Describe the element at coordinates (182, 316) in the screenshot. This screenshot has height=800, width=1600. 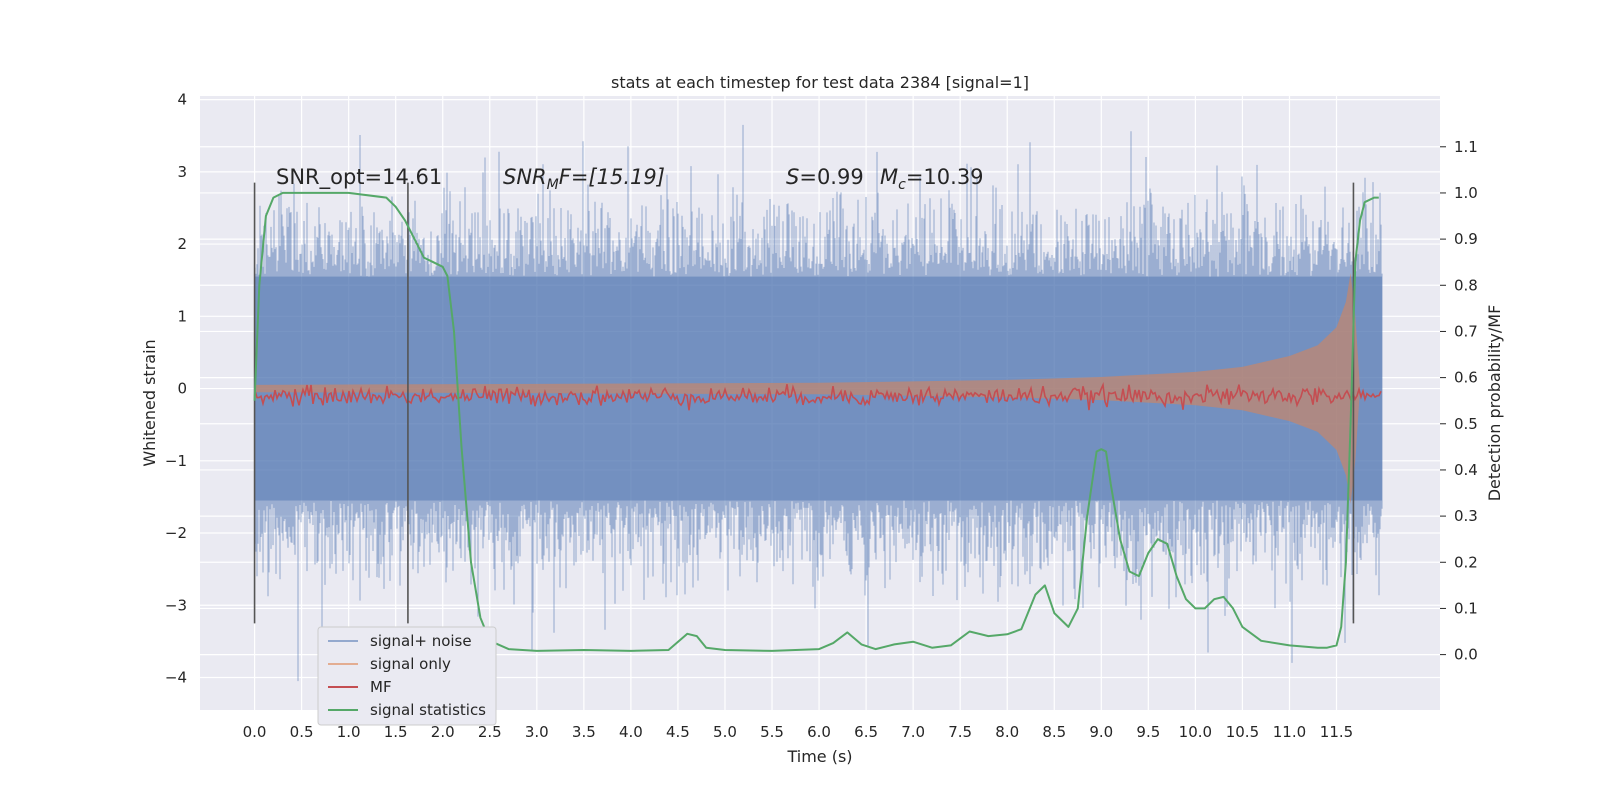
I see `y-tick-label: 1` at that location.